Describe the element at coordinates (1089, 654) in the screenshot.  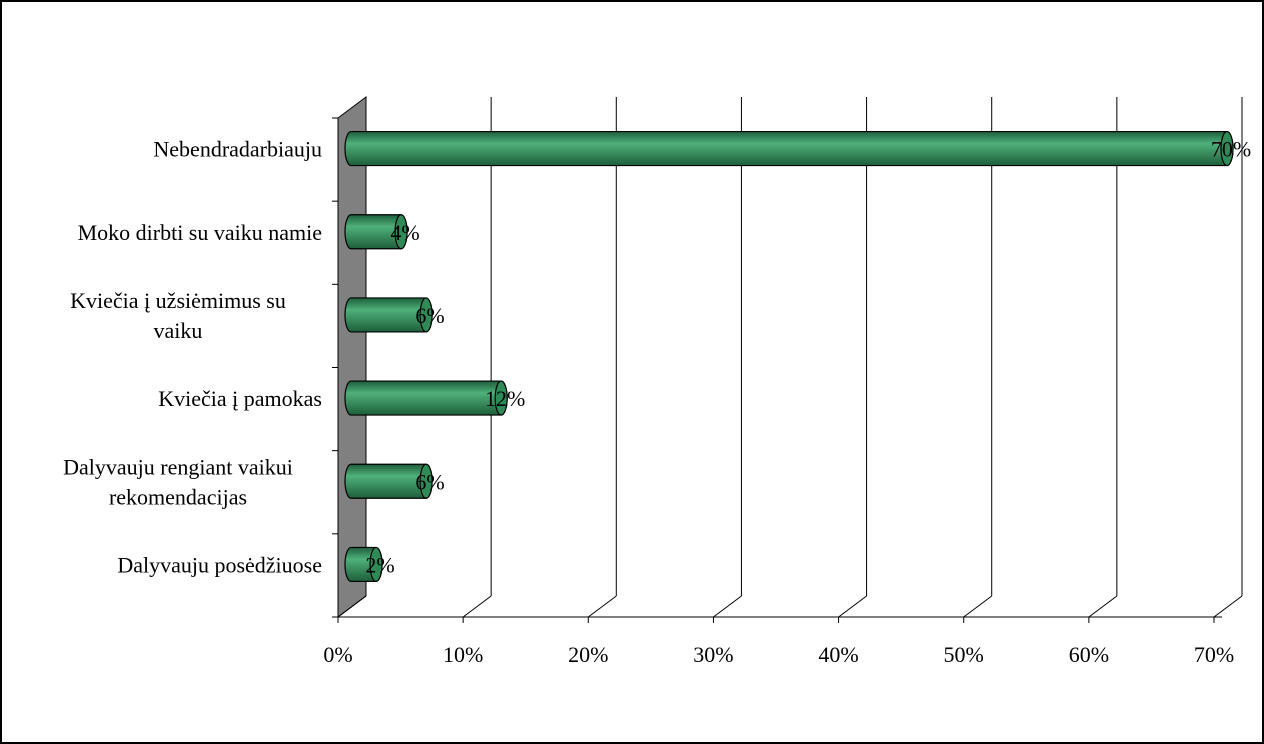
I see `x-tick-label: 60%` at that location.